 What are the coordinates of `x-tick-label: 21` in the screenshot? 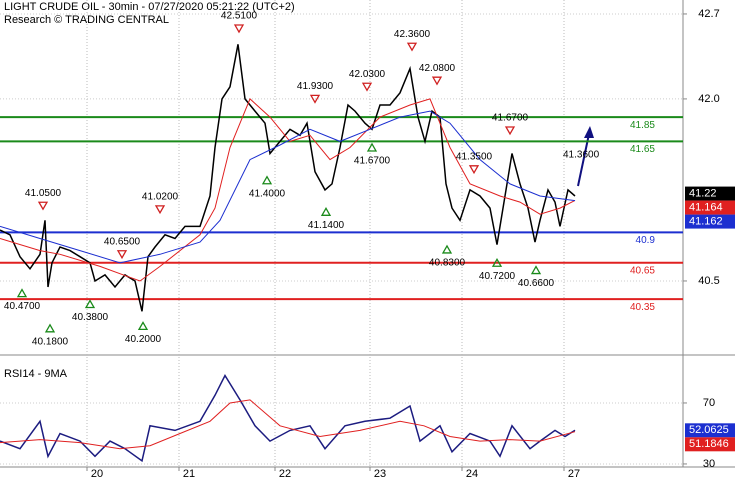 It's located at (189, 474).